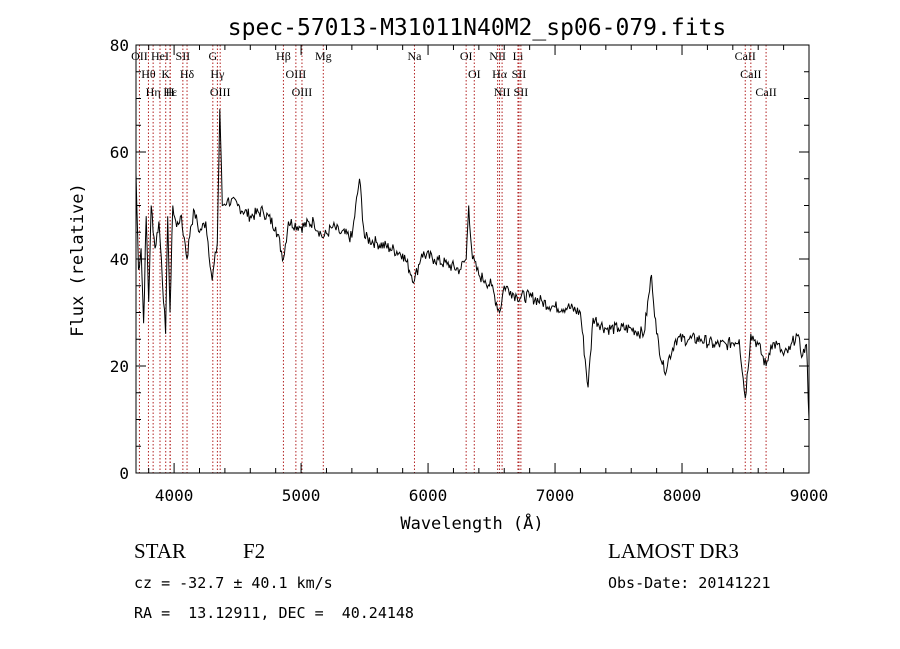  Describe the element at coordinates (682, 495) in the screenshot. I see `x-tick-label: 8000` at that location.